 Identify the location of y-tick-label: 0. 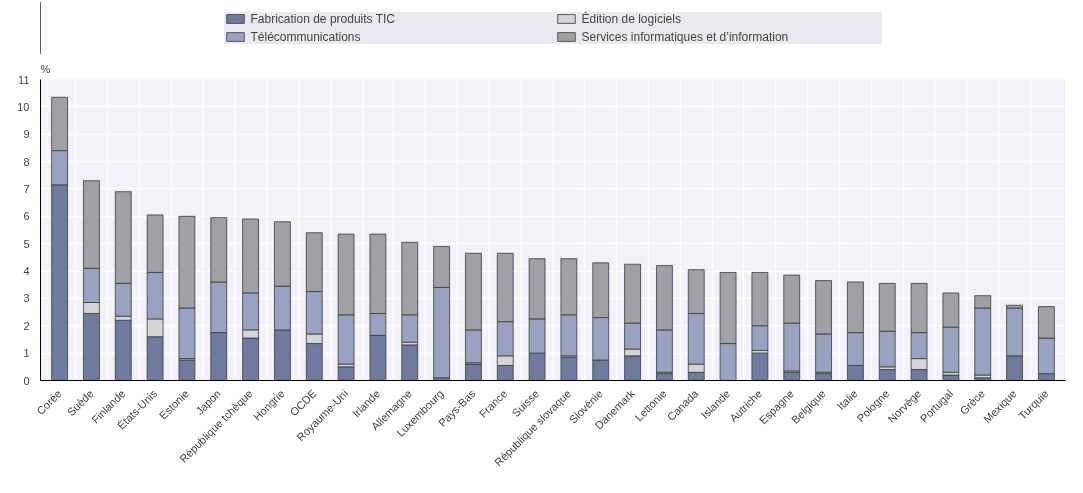
(26, 380).